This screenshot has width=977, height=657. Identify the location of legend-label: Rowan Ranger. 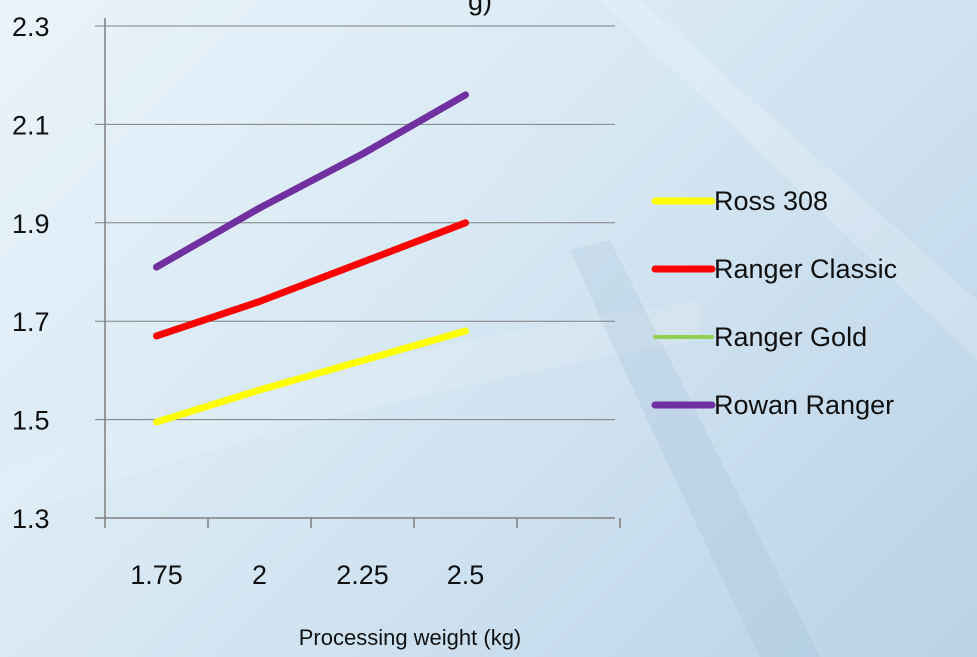
(804, 405).